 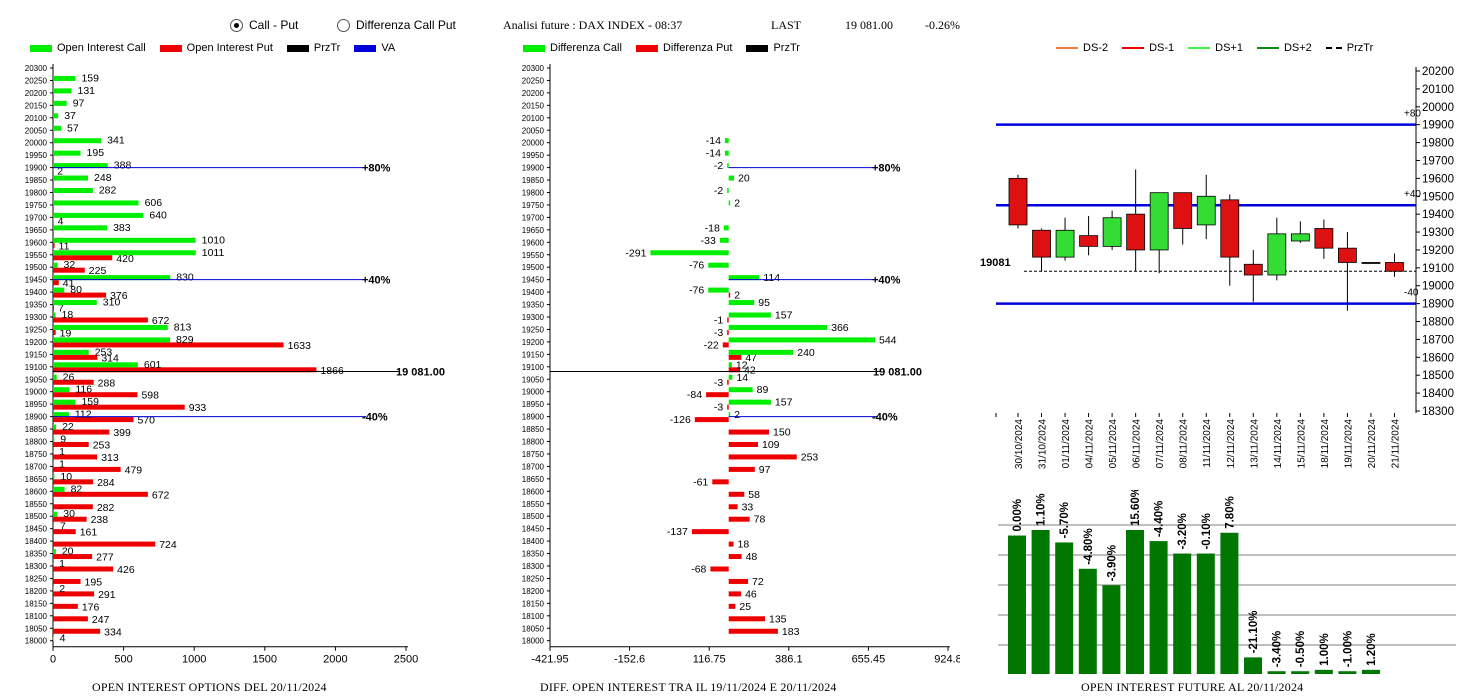 What do you see at coordinates (69, 377) in the screenshot?
I see `call-value-label: 26` at bounding box center [69, 377].